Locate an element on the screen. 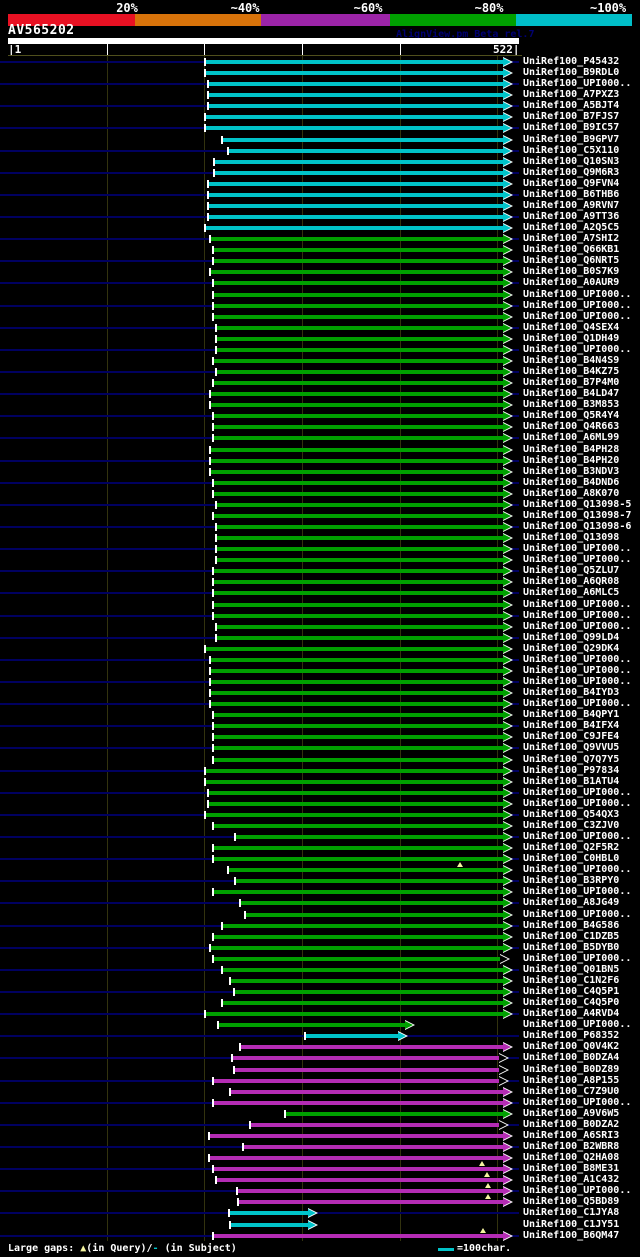 This screenshot has height=1257, width=640. hit-label: UniRef100_Q9M6R3 is located at coordinates (571, 172).